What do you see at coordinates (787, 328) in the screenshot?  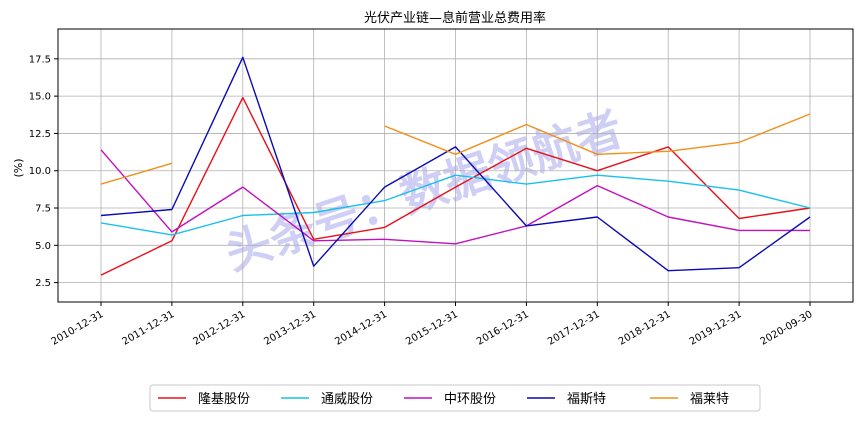 I see `x-tick-label: 2020-09-30` at bounding box center [787, 328].